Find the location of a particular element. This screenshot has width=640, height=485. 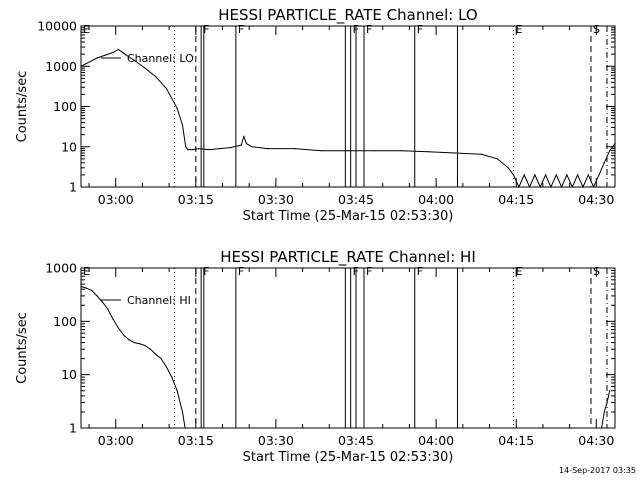

legend-label: Channel: LO is located at coordinates (160, 58).